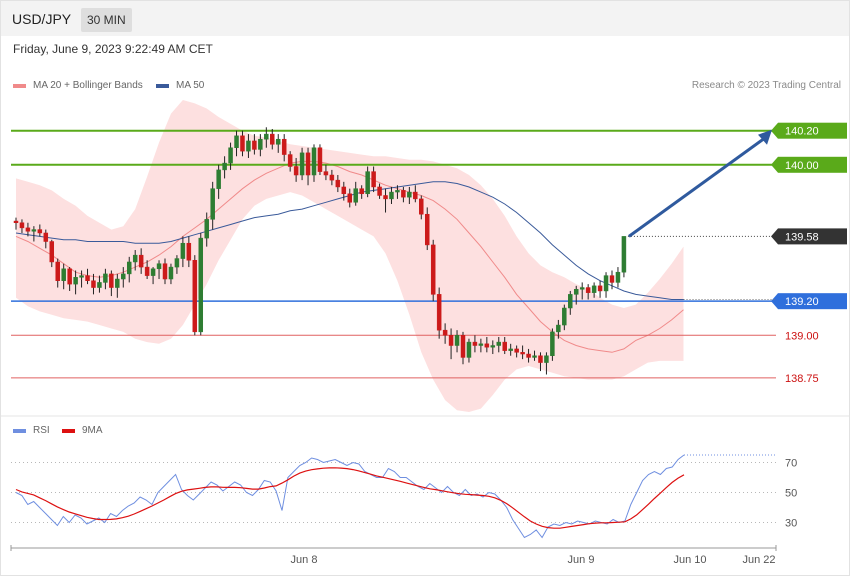 Image resolution: width=850 pixels, height=576 pixels. Describe the element at coordinates (581, 560) in the screenshot. I see `x-tick-label: Jun 9` at that location.